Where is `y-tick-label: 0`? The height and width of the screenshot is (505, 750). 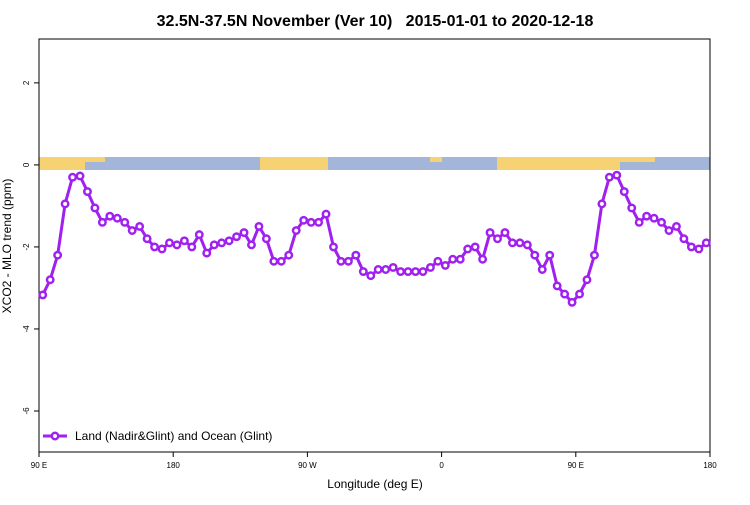 y-tick-label: 0 is located at coordinates (26, 164).